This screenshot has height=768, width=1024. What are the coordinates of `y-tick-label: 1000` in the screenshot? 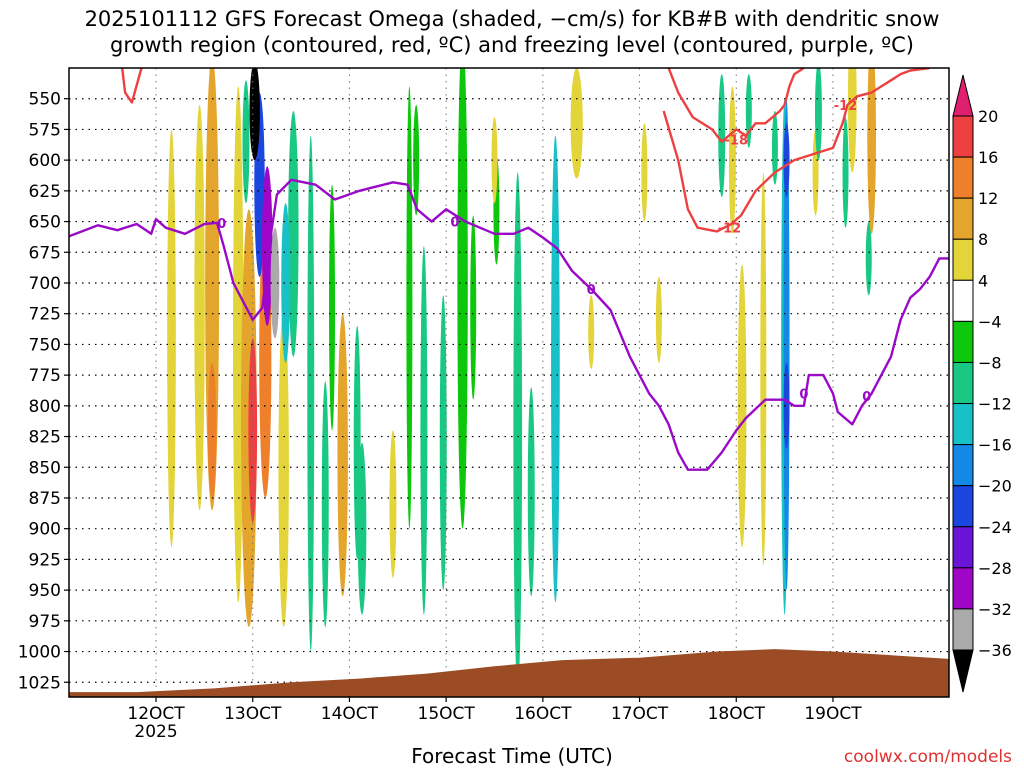 It's located at (39, 653).